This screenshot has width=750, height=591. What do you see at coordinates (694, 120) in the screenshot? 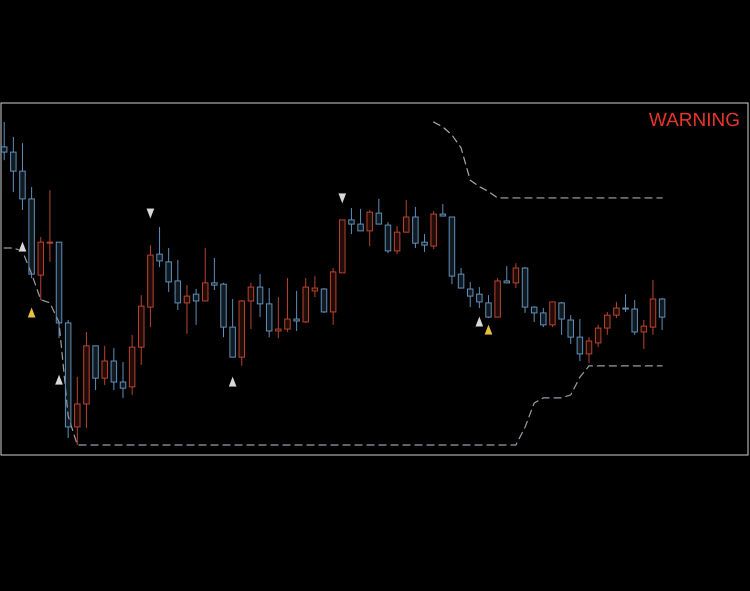
I see `annotation: WARNING` at bounding box center [694, 120].